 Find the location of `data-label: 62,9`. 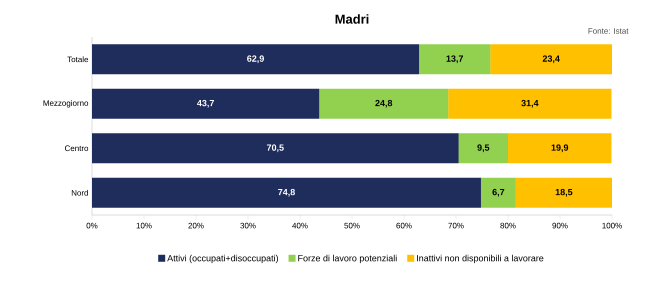

data-label: 62,9 is located at coordinates (255, 59).